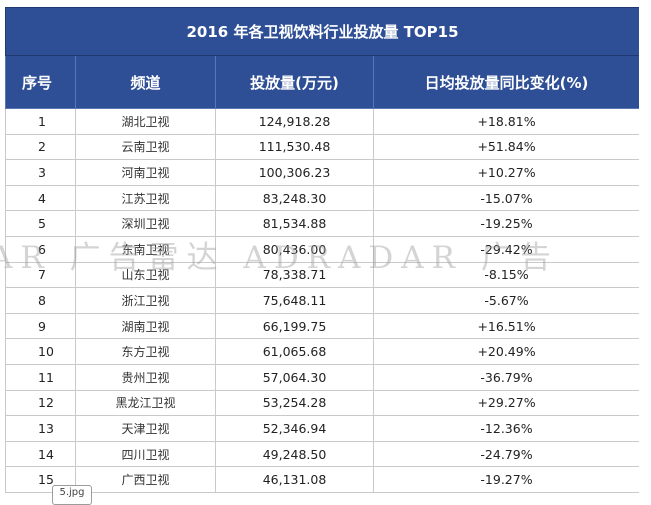 This screenshot has height=505, width=651. Describe the element at coordinates (145, 121) in the screenshot. I see `channel-cell: 湖北卫视` at that location.